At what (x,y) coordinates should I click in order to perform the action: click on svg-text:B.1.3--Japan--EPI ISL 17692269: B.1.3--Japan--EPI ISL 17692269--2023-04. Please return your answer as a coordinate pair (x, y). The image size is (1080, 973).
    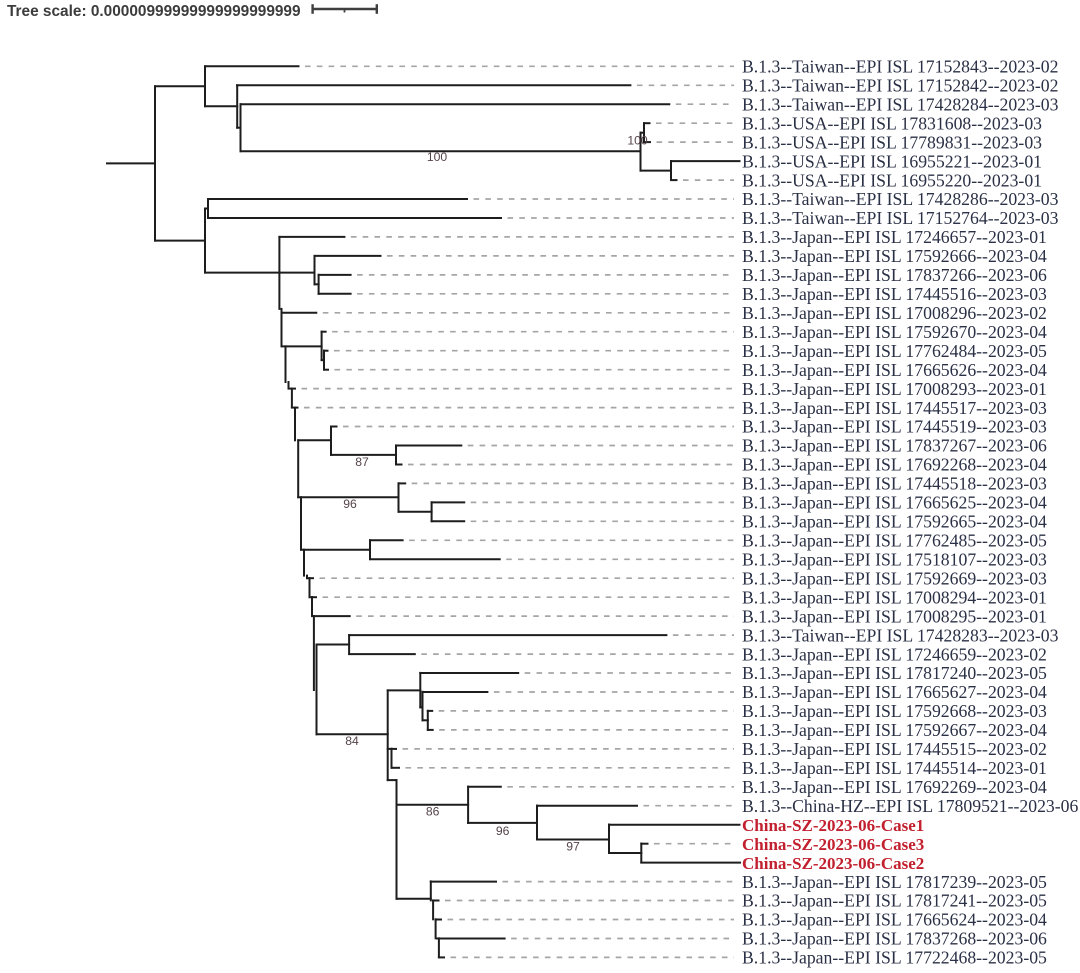
    Looking at the image, I should click on (894, 787).